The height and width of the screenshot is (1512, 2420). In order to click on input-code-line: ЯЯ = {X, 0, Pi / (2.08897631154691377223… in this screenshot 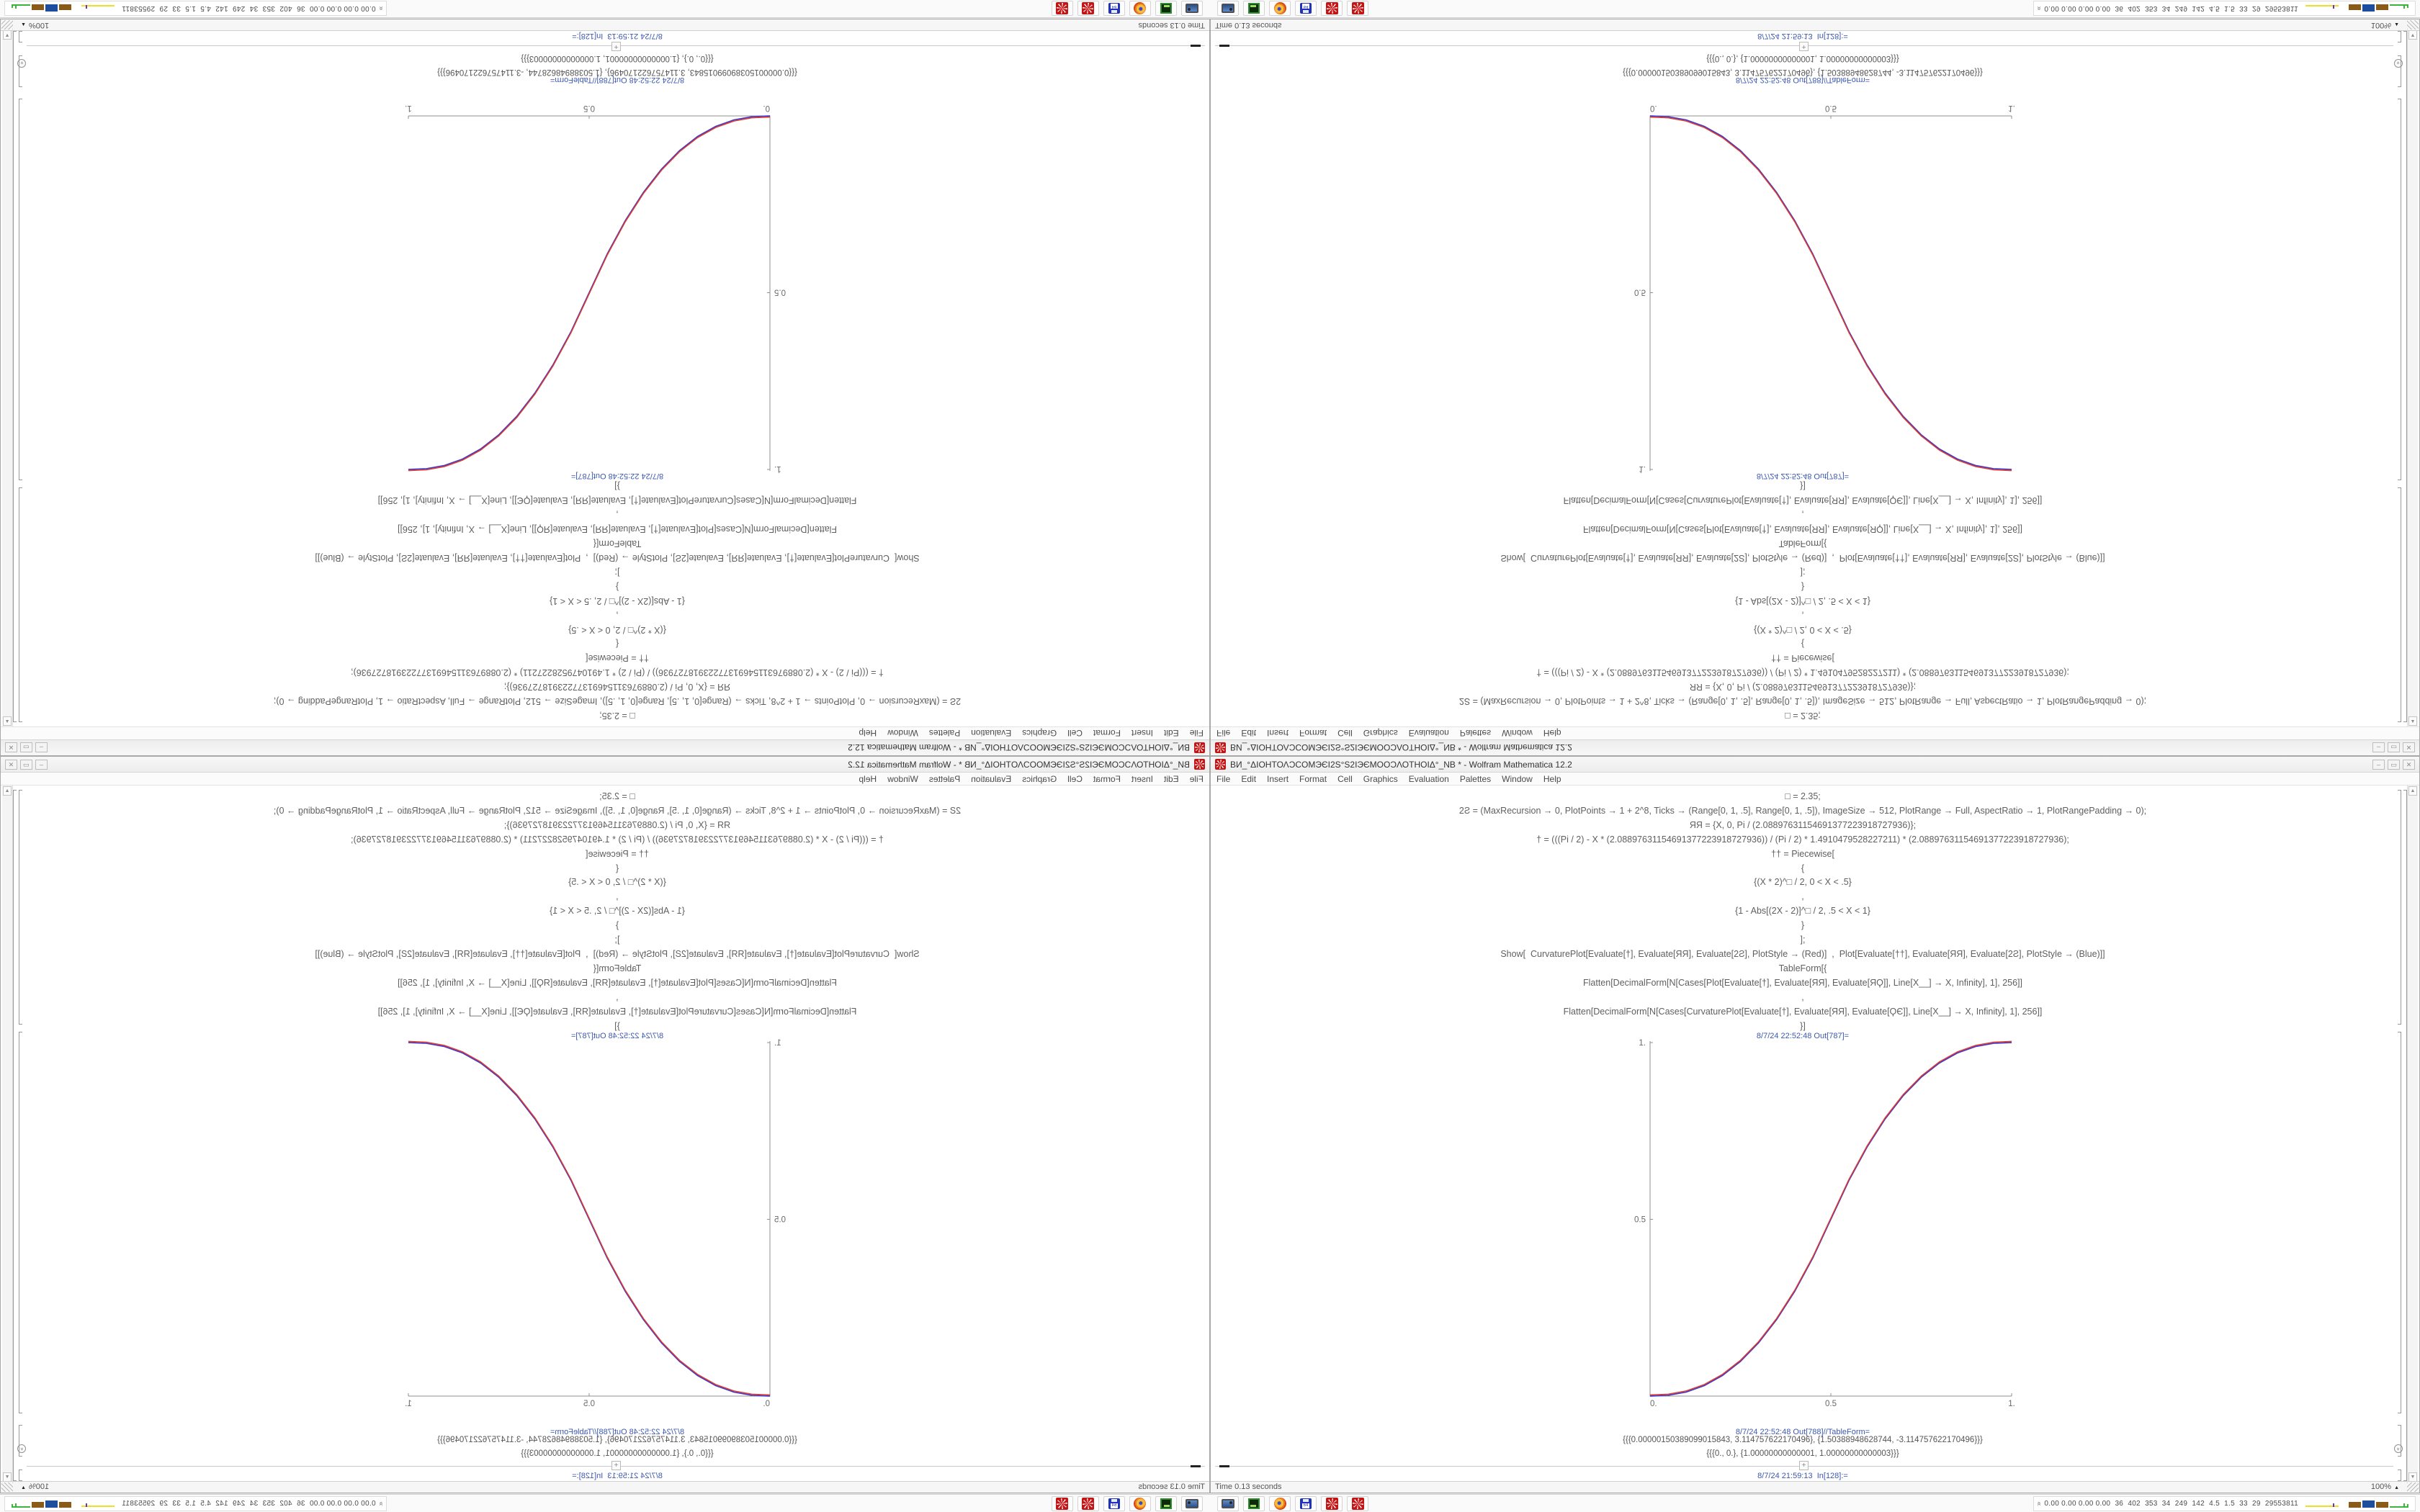, I will do `click(617, 824)`.